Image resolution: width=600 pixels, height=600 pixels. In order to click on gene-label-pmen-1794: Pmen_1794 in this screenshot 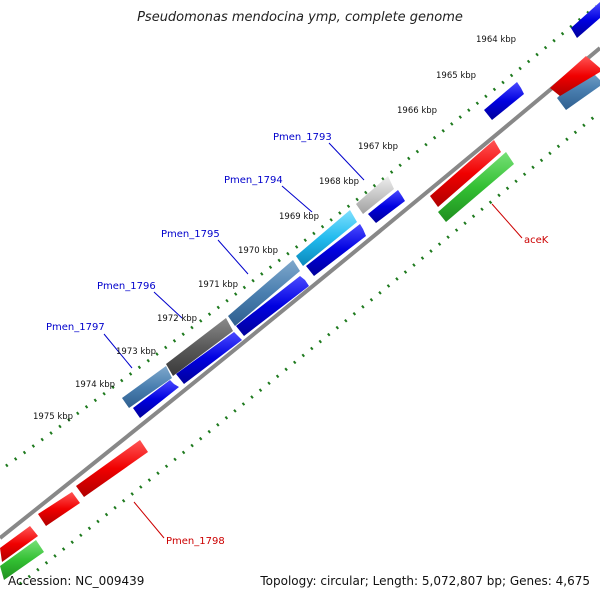, I will do `click(253, 180)`.